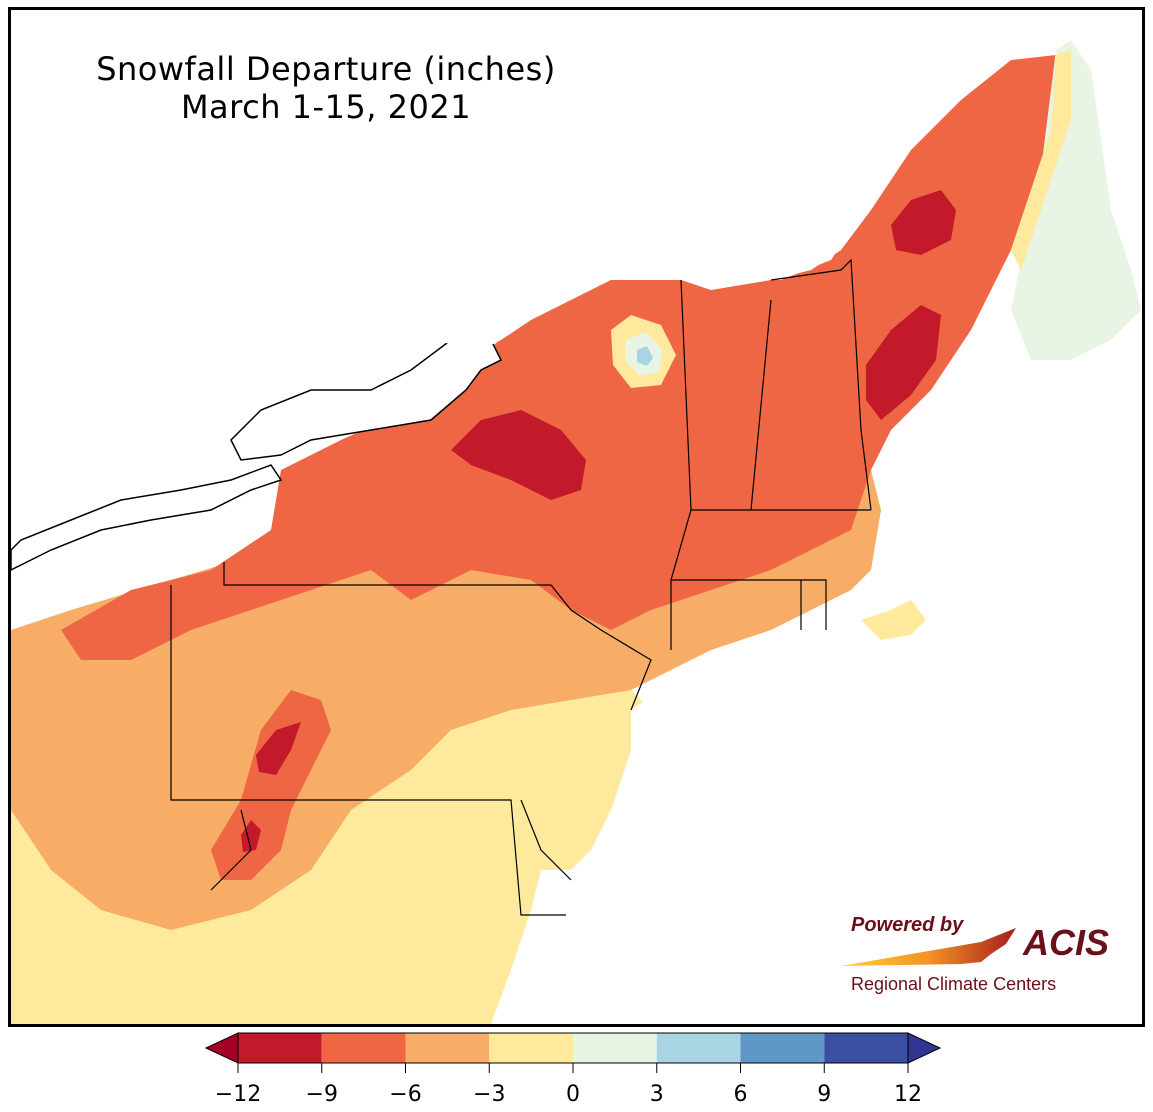 The width and height of the screenshot is (1153, 1112). What do you see at coordinates (824, 1094) in the screenshot?
I see `colorbar-tick-label: 9` at bounding box center [824, 1094].